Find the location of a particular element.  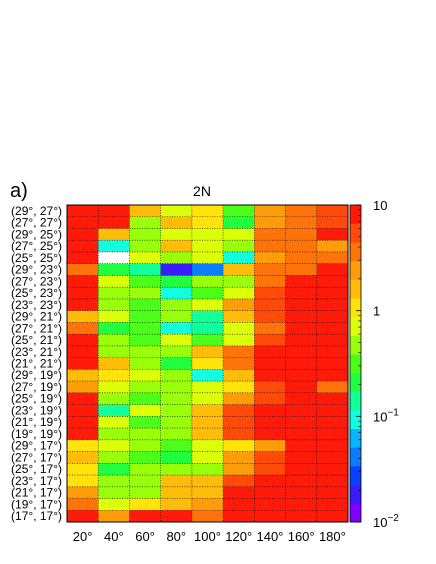

y-tick-label: (27°, 25°) is located at coordinates (36, 246).